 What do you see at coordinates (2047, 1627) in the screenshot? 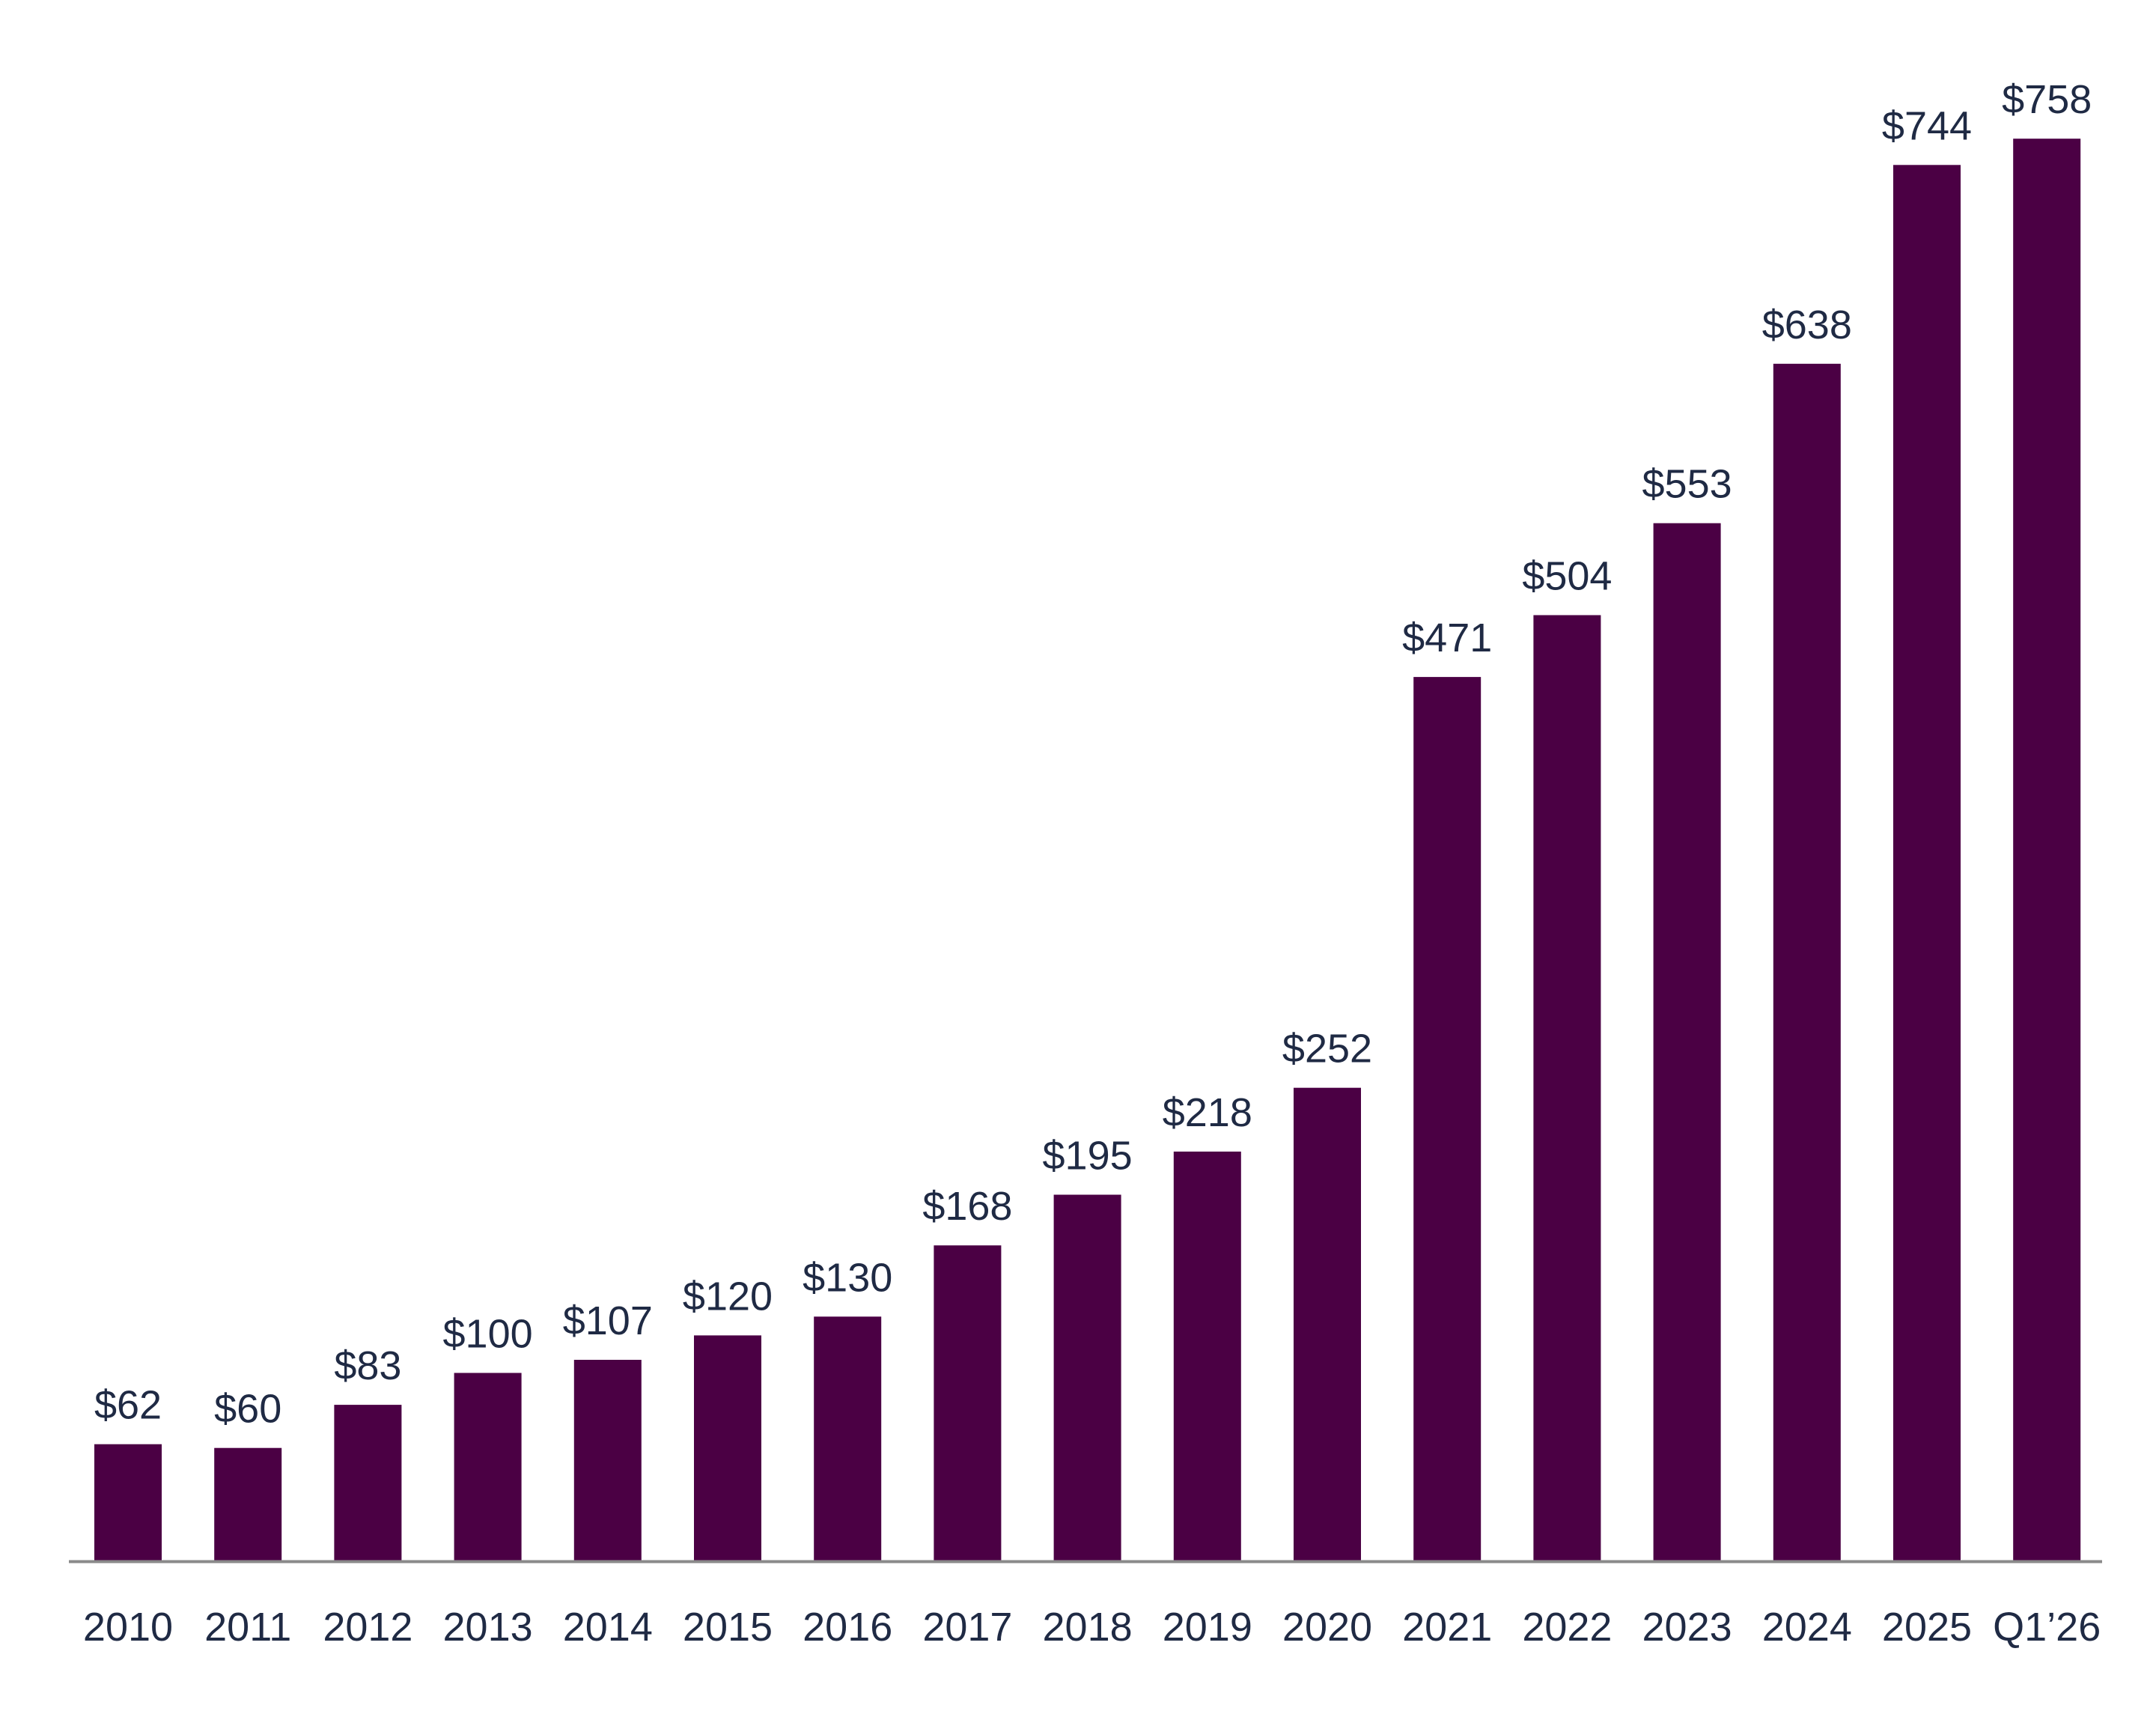
I see `x-tick-label-Q1’26: Q1’26` at bounding box center [2047, 1627].